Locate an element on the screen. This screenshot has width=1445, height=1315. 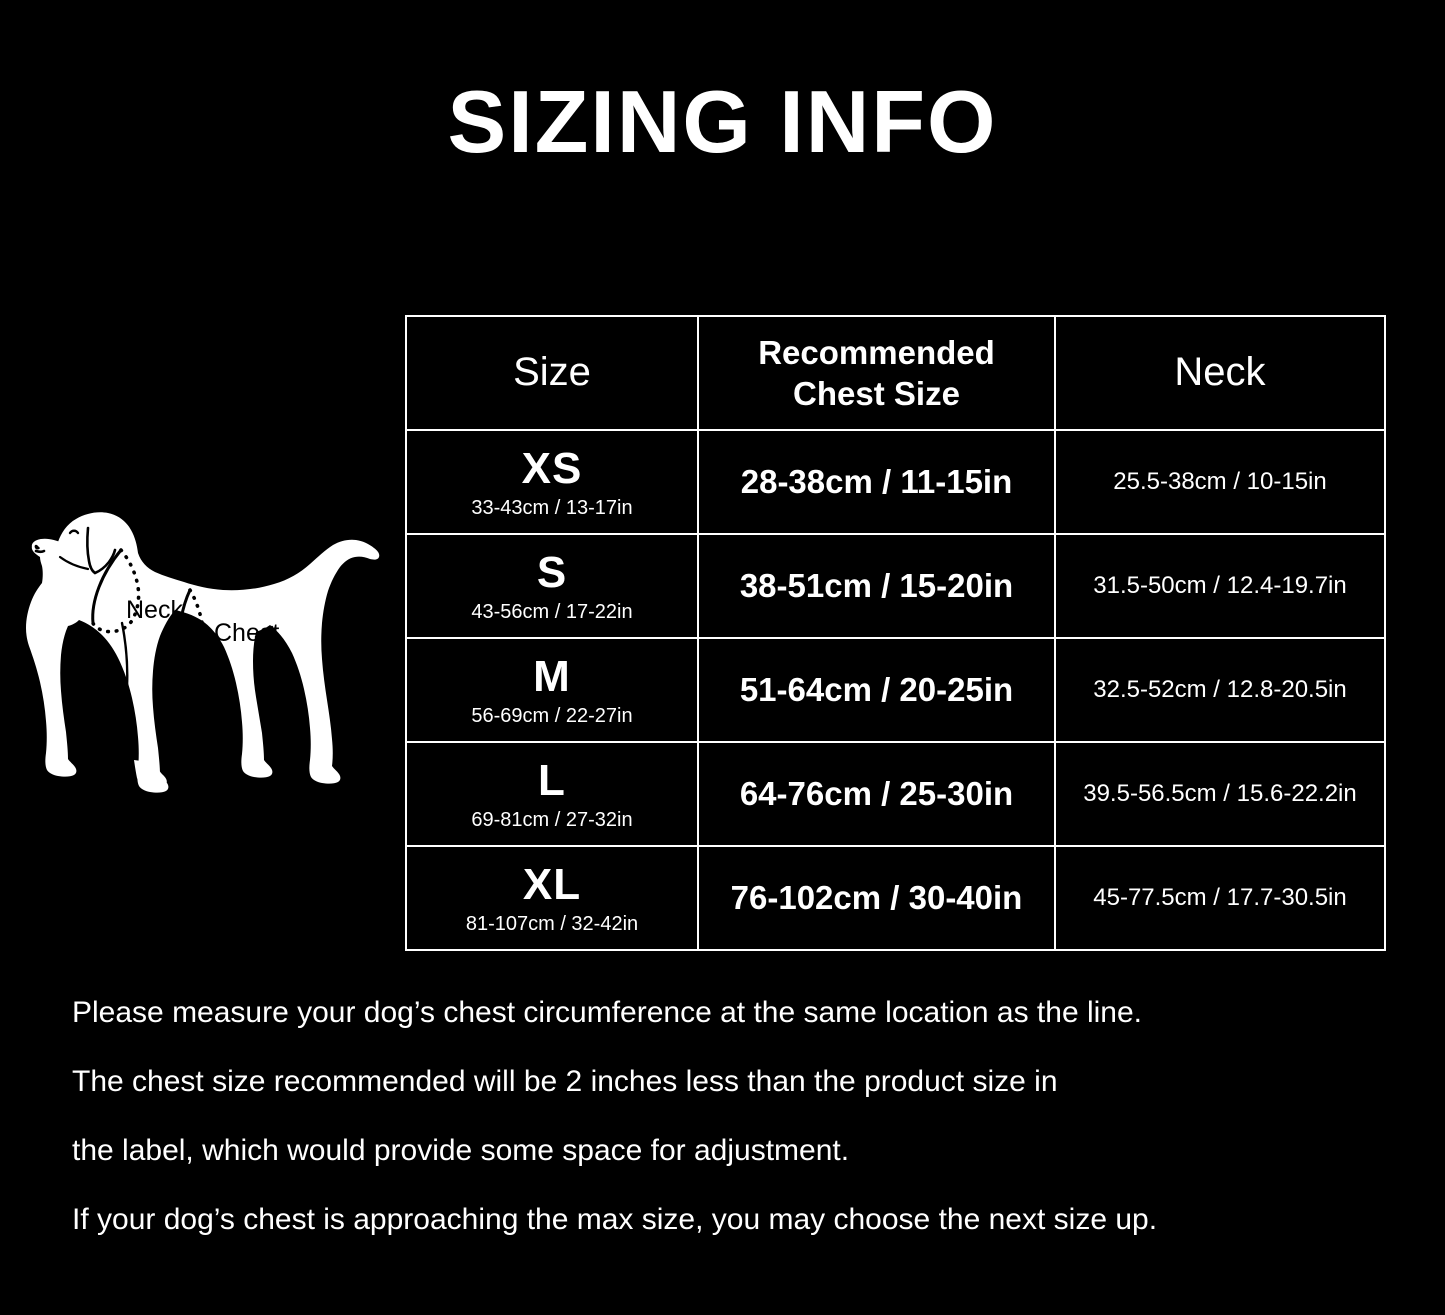
dog-silhouette-icon is located at coordinates (203, 652).